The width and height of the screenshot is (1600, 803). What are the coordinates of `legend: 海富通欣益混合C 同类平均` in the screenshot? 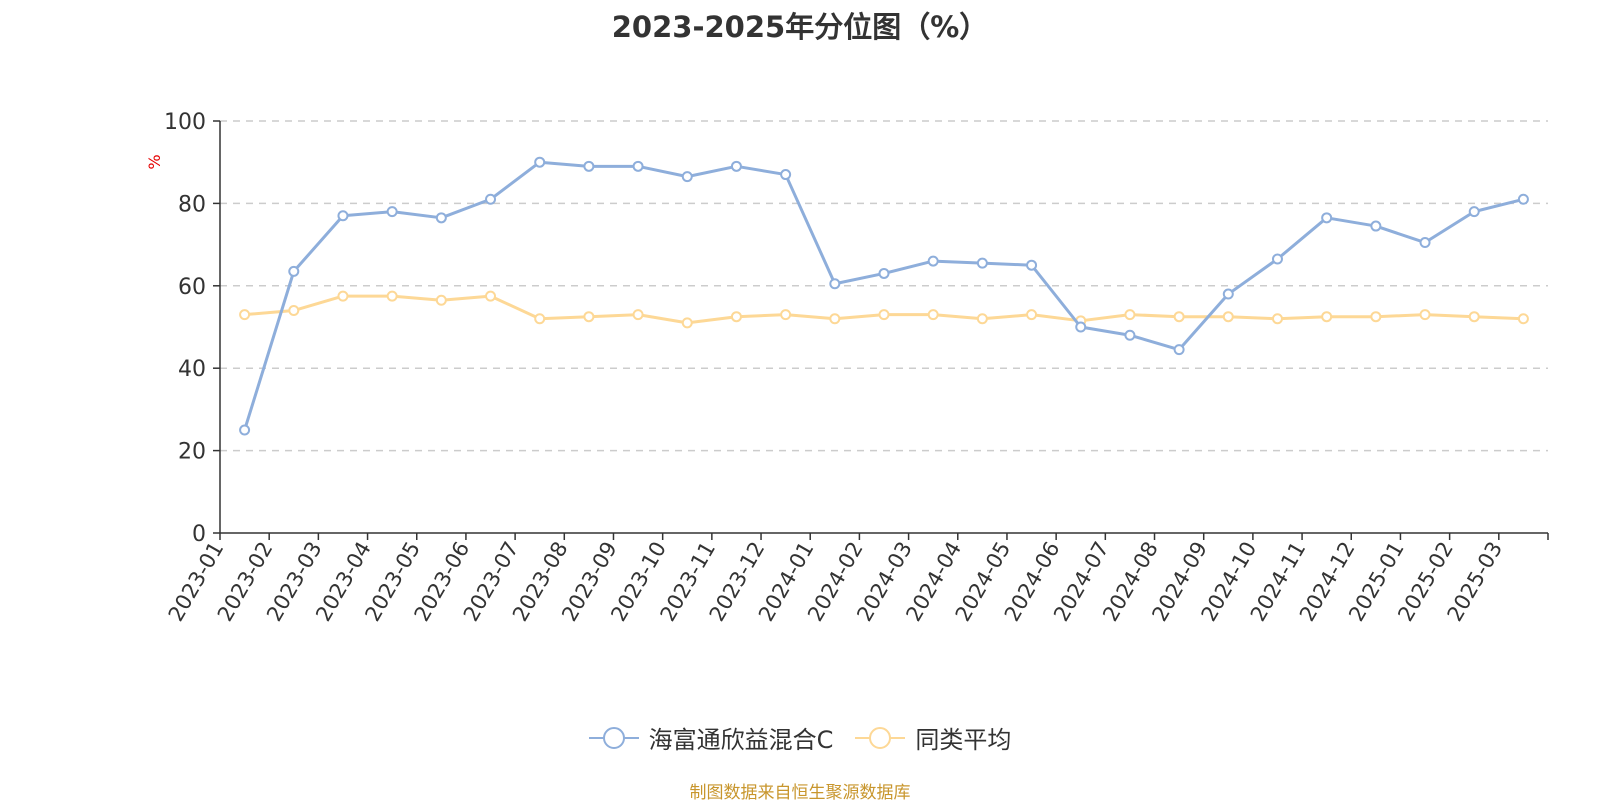 It's located at (800, 737).